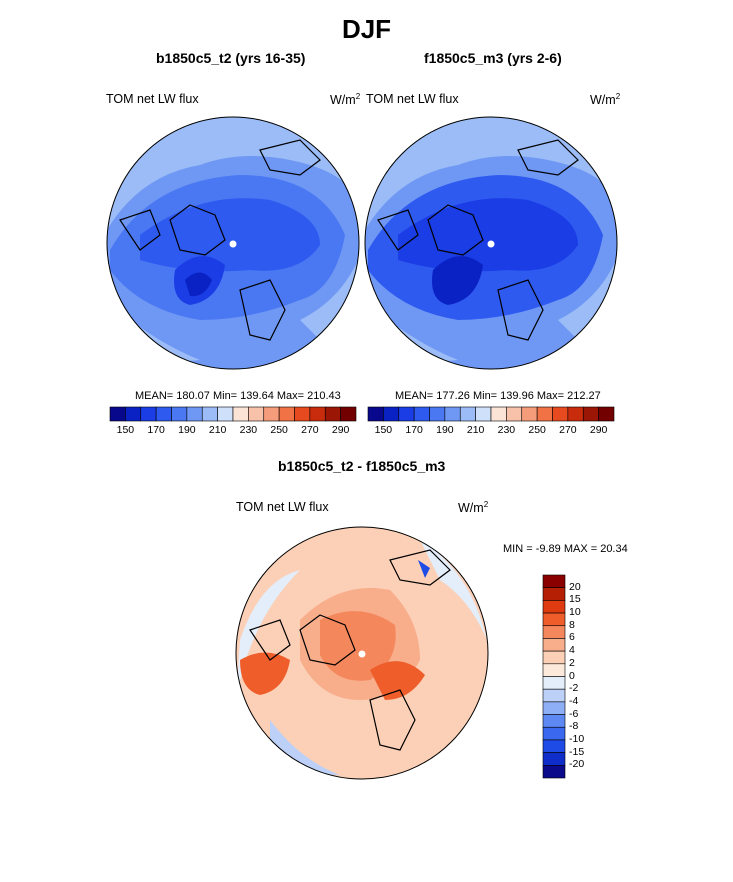 Image resolution: width=733 pixels, height=882 pixels. I want to click on difference-colorbar-tick-label: 6, so click(572, 637).